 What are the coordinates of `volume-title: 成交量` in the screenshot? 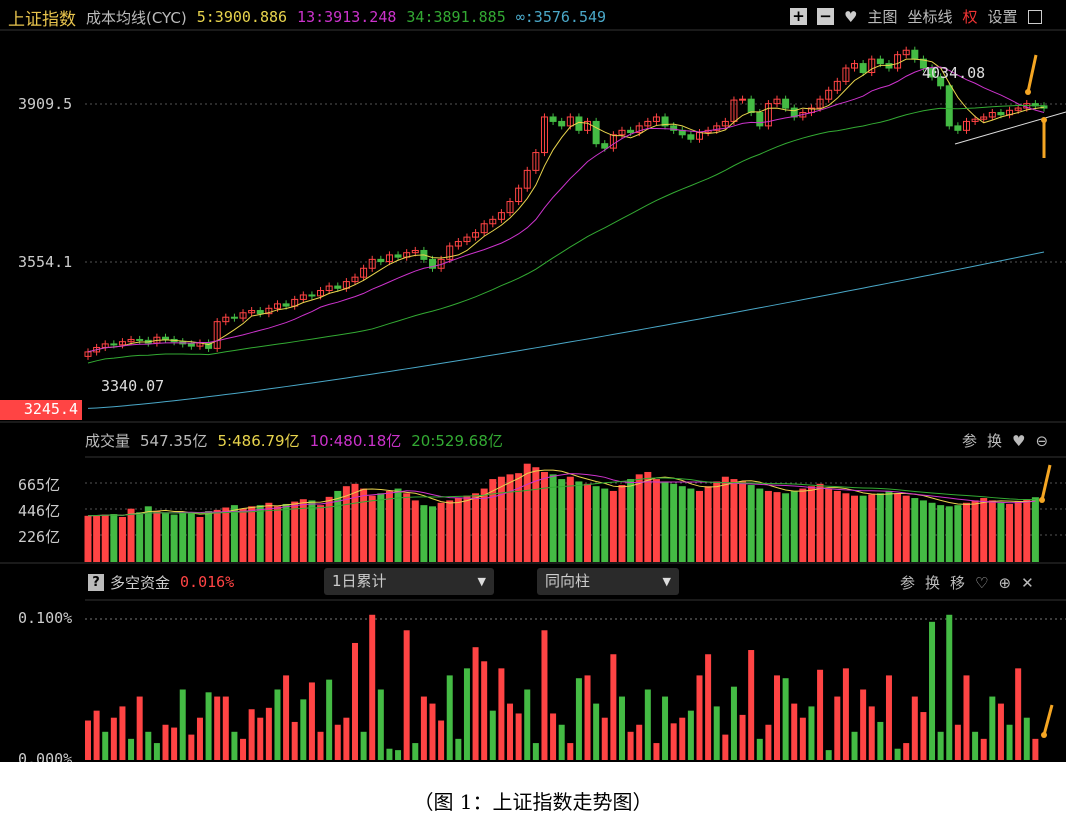 It's located at (108, 440).